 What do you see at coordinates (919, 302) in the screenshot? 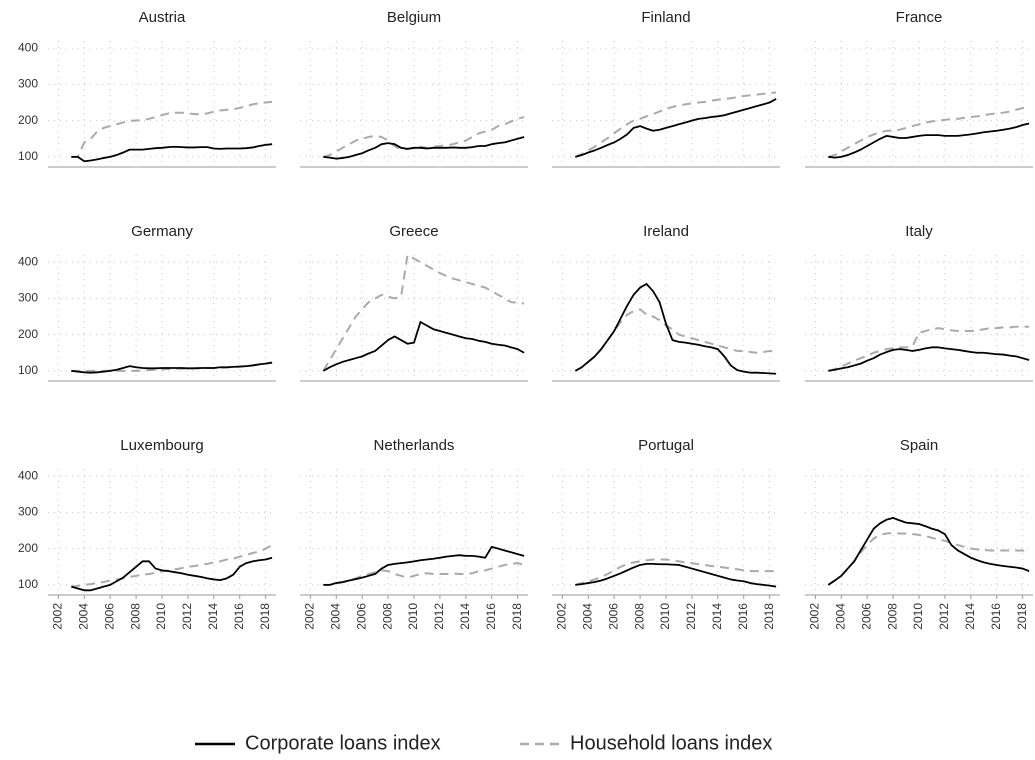
I see `panel: Italy` at bounding box center [919, 302].